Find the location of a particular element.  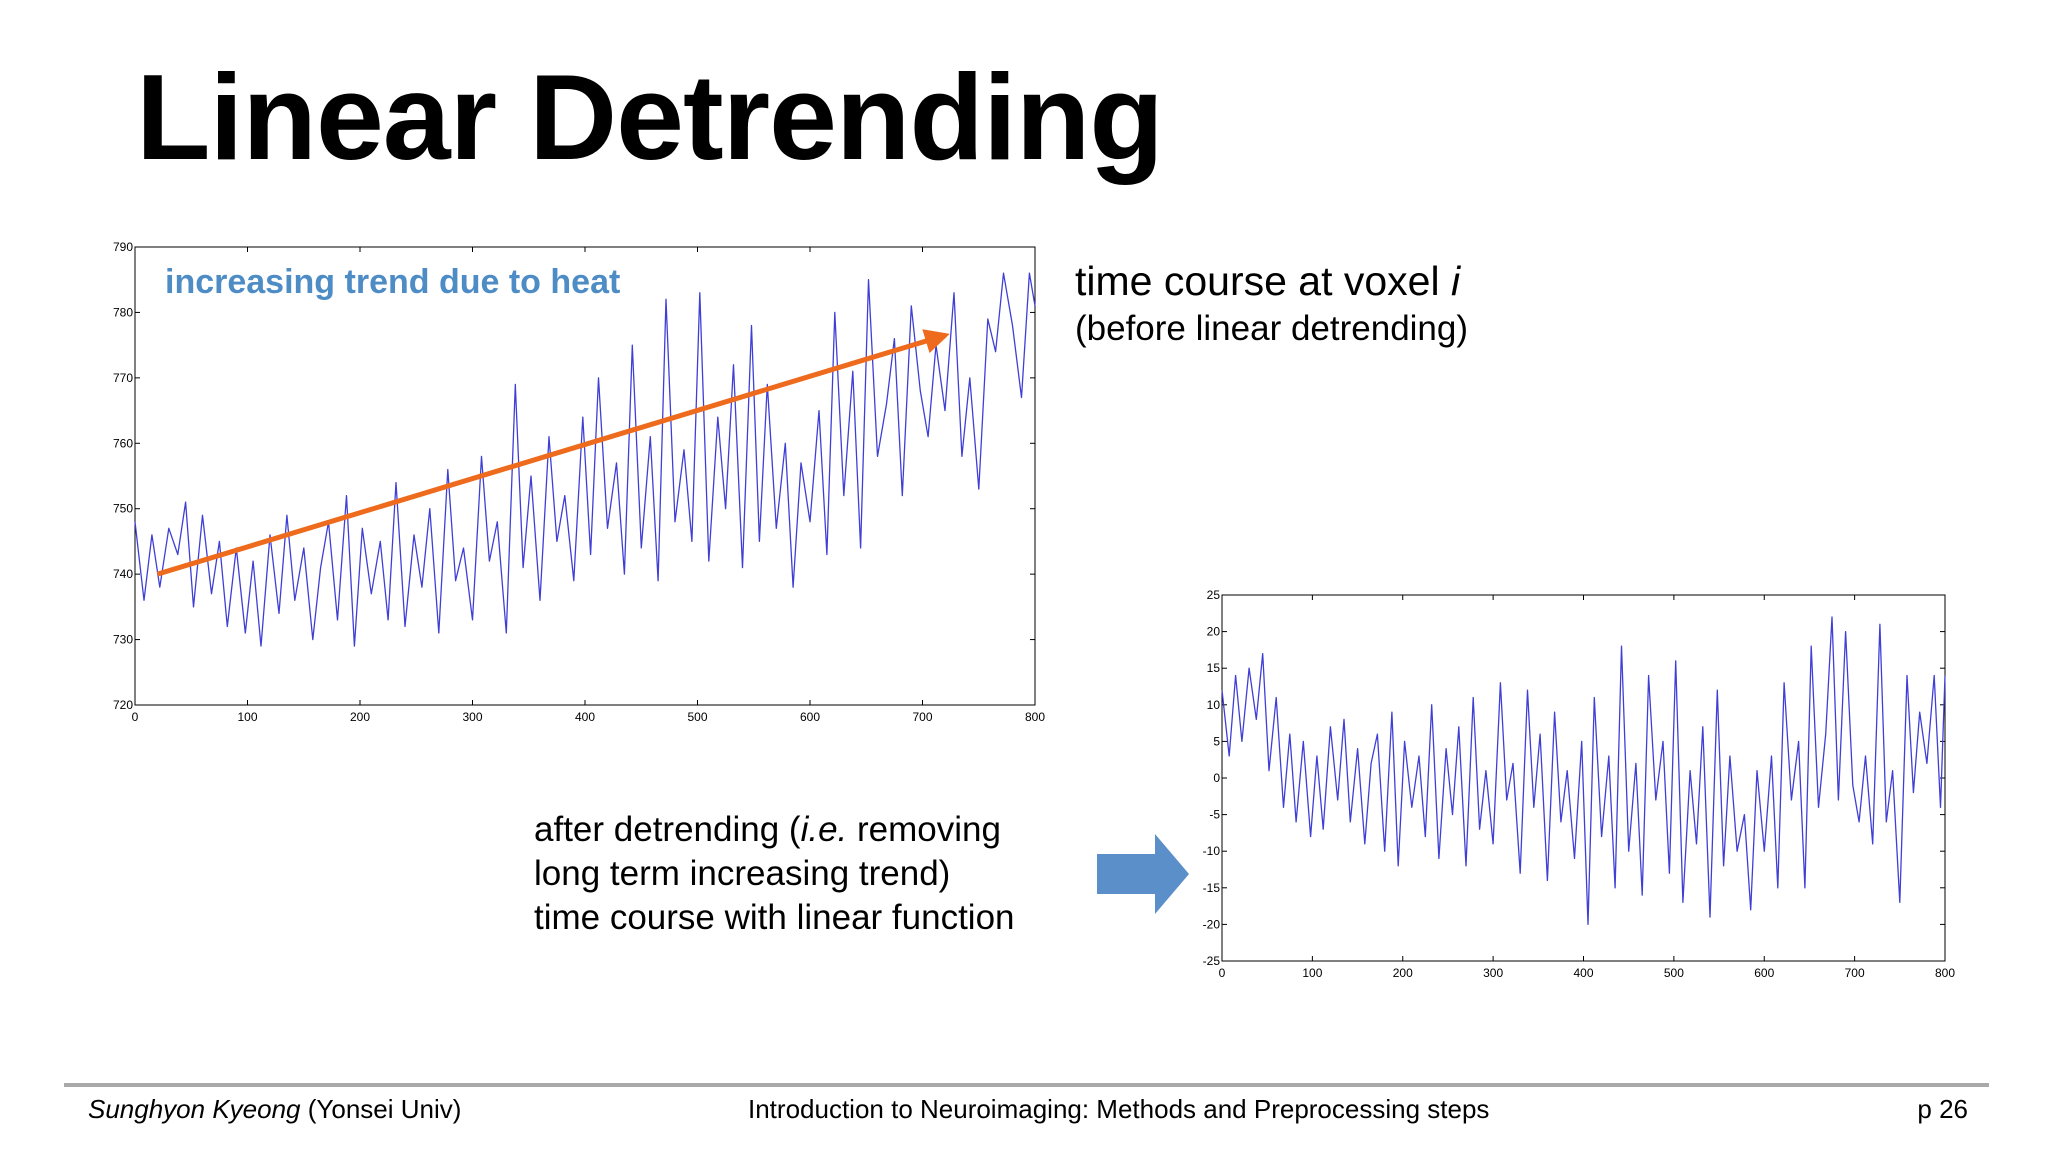

trend-arrow-icon is located at coordinates (553, 453).